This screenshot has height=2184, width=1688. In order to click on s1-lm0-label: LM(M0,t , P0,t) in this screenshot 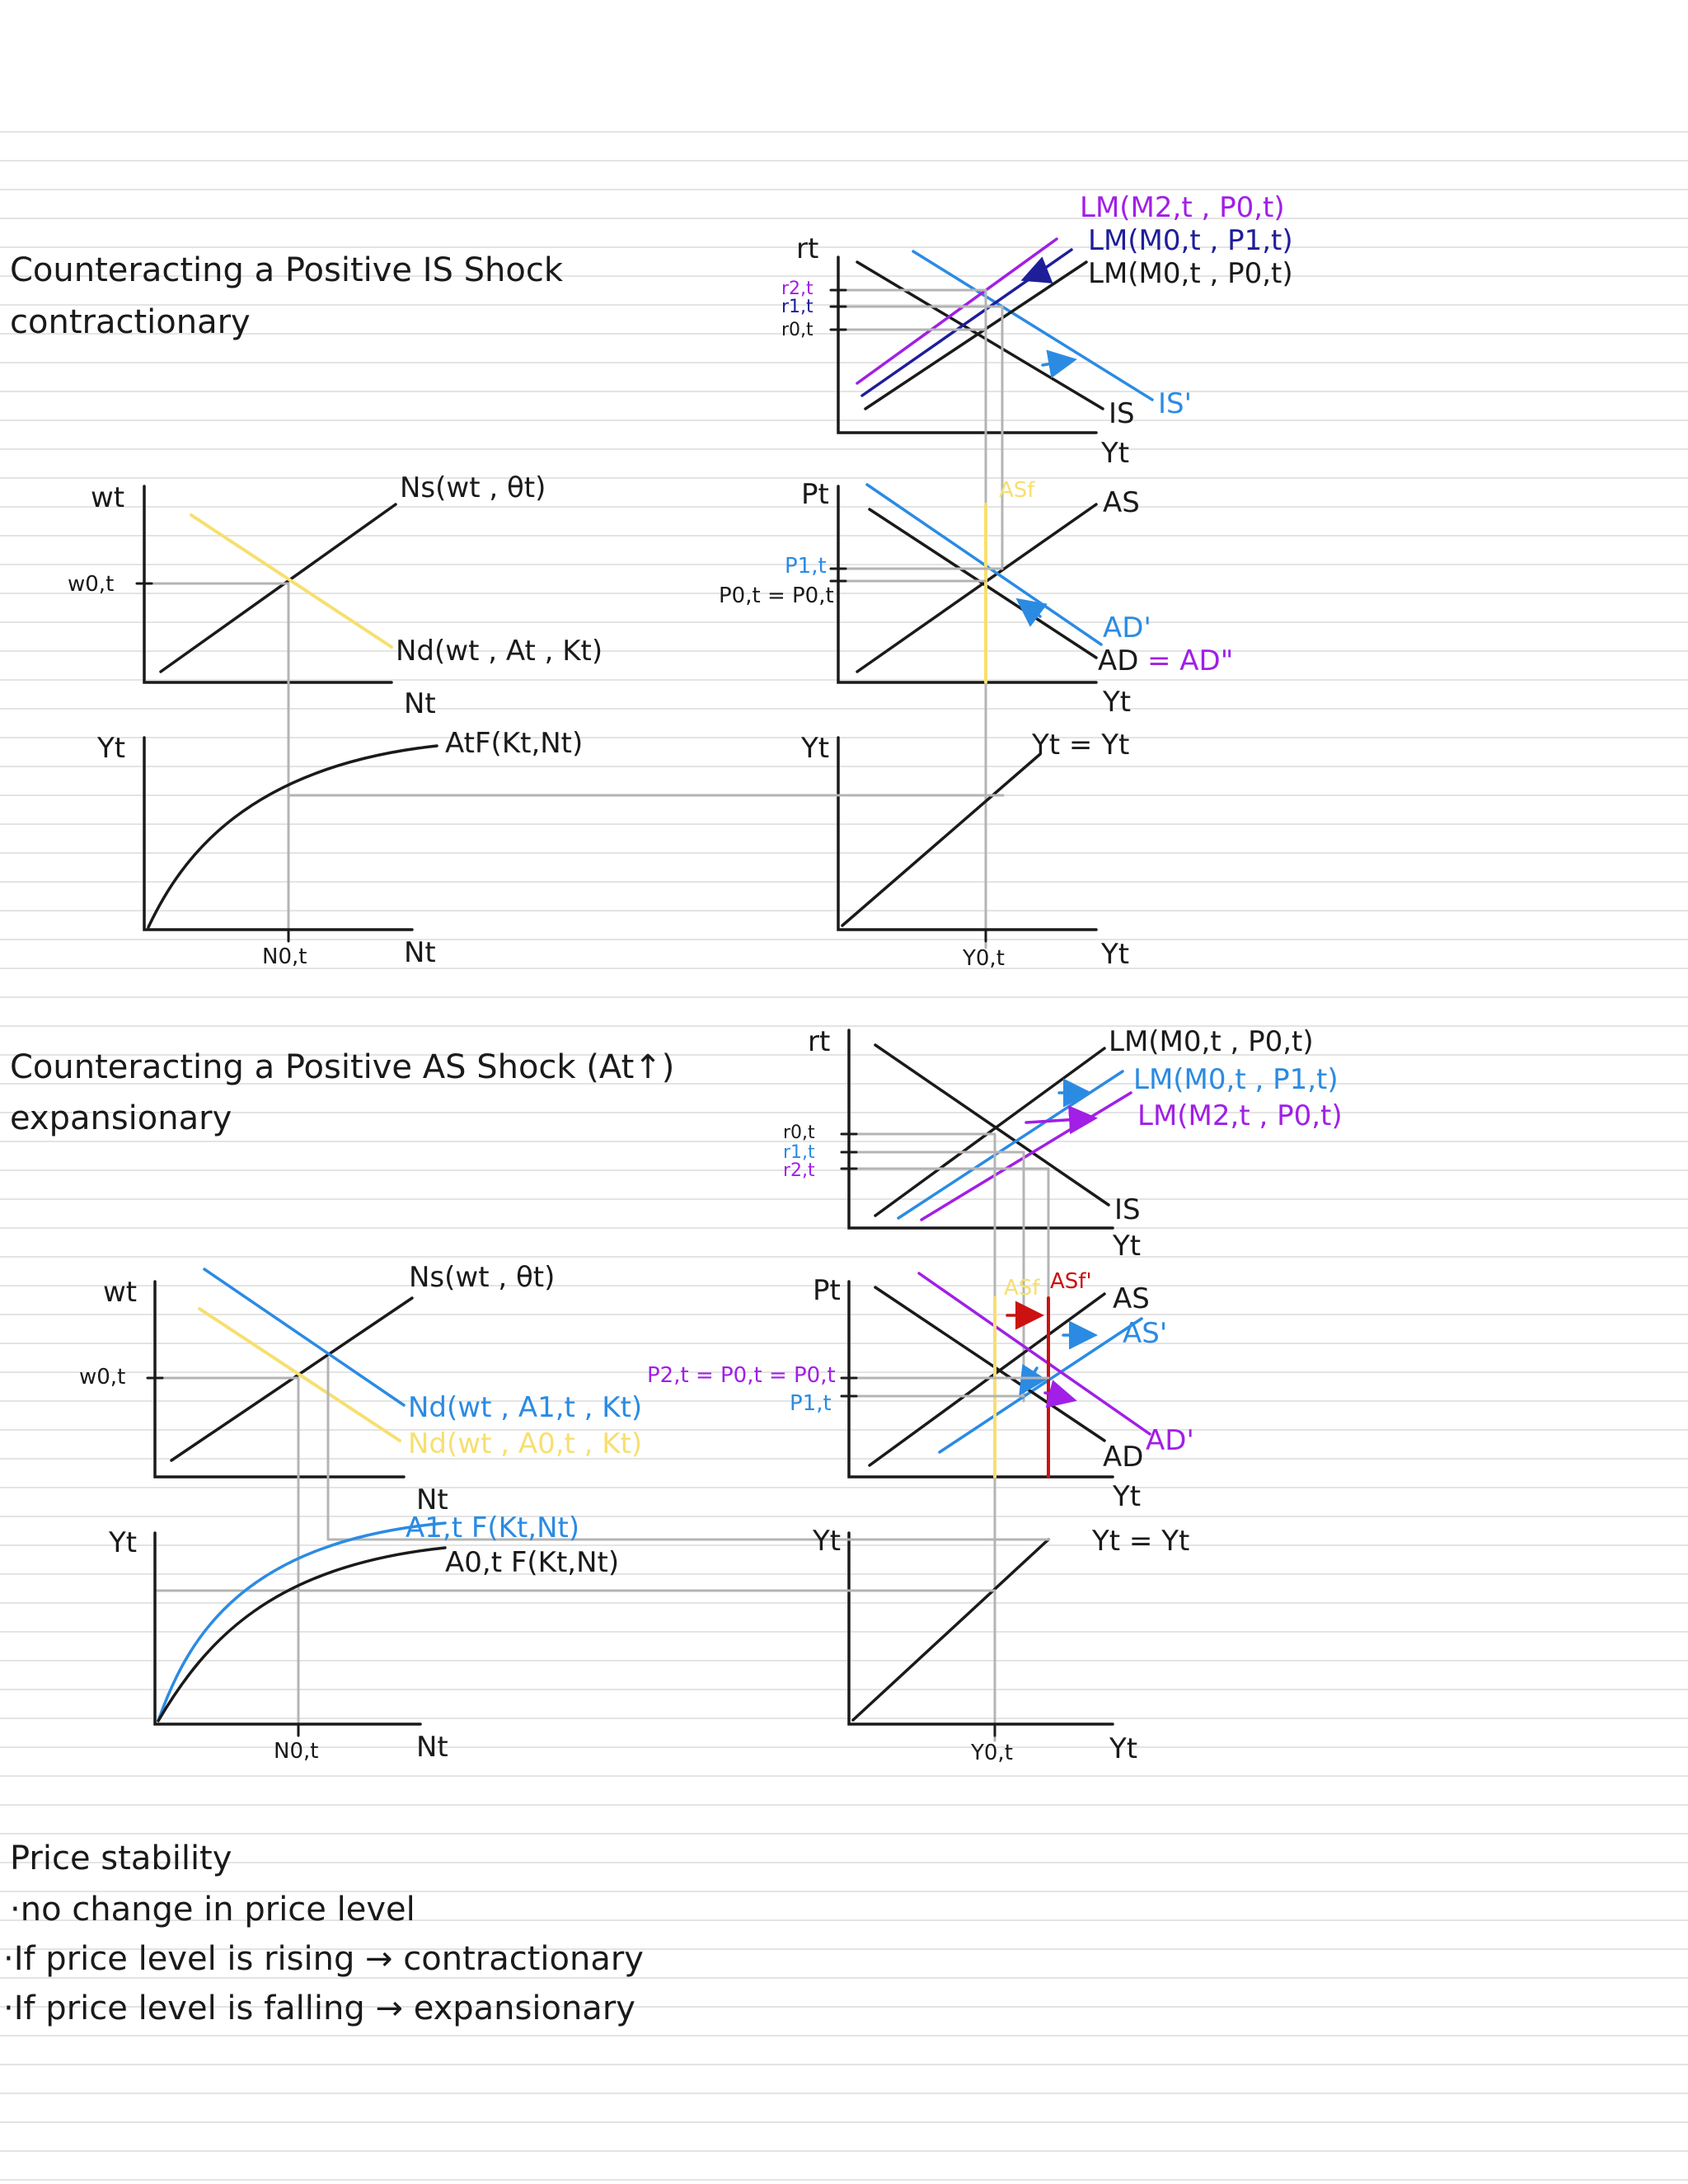, I will do `click(1190, 273)`.